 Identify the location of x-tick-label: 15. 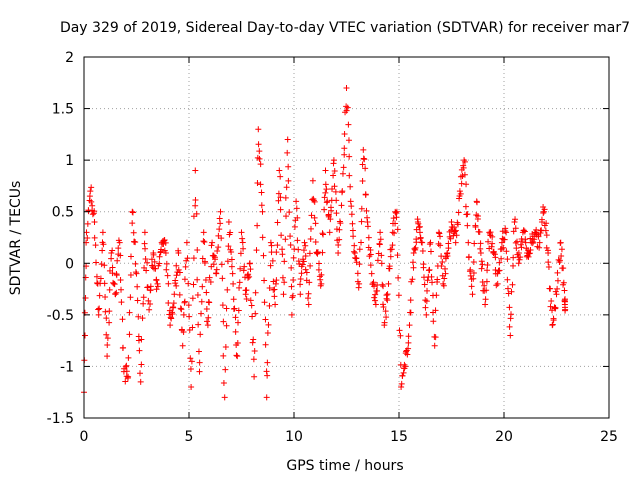
(399, 437).